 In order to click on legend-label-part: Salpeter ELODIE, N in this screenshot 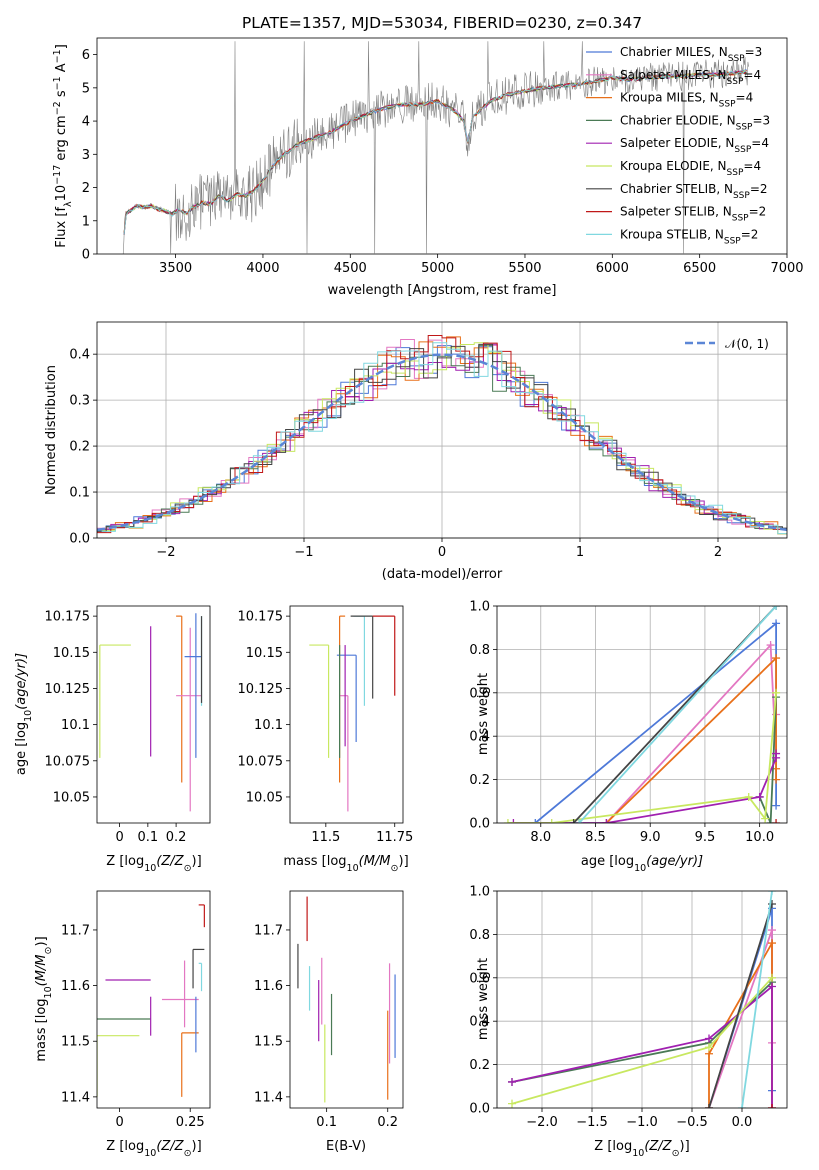, I will do `click(677, 143)`.